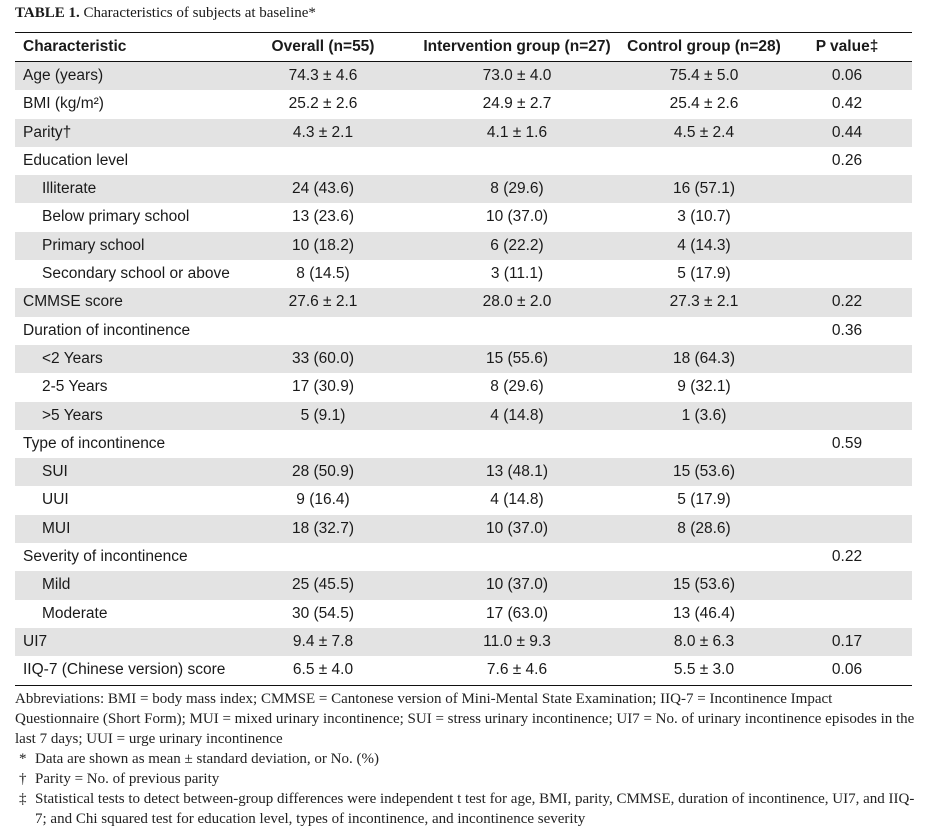 This screenshot has height=835, width=929. I want to click on cell-overall: 33 (60.0), so click(323, 358).